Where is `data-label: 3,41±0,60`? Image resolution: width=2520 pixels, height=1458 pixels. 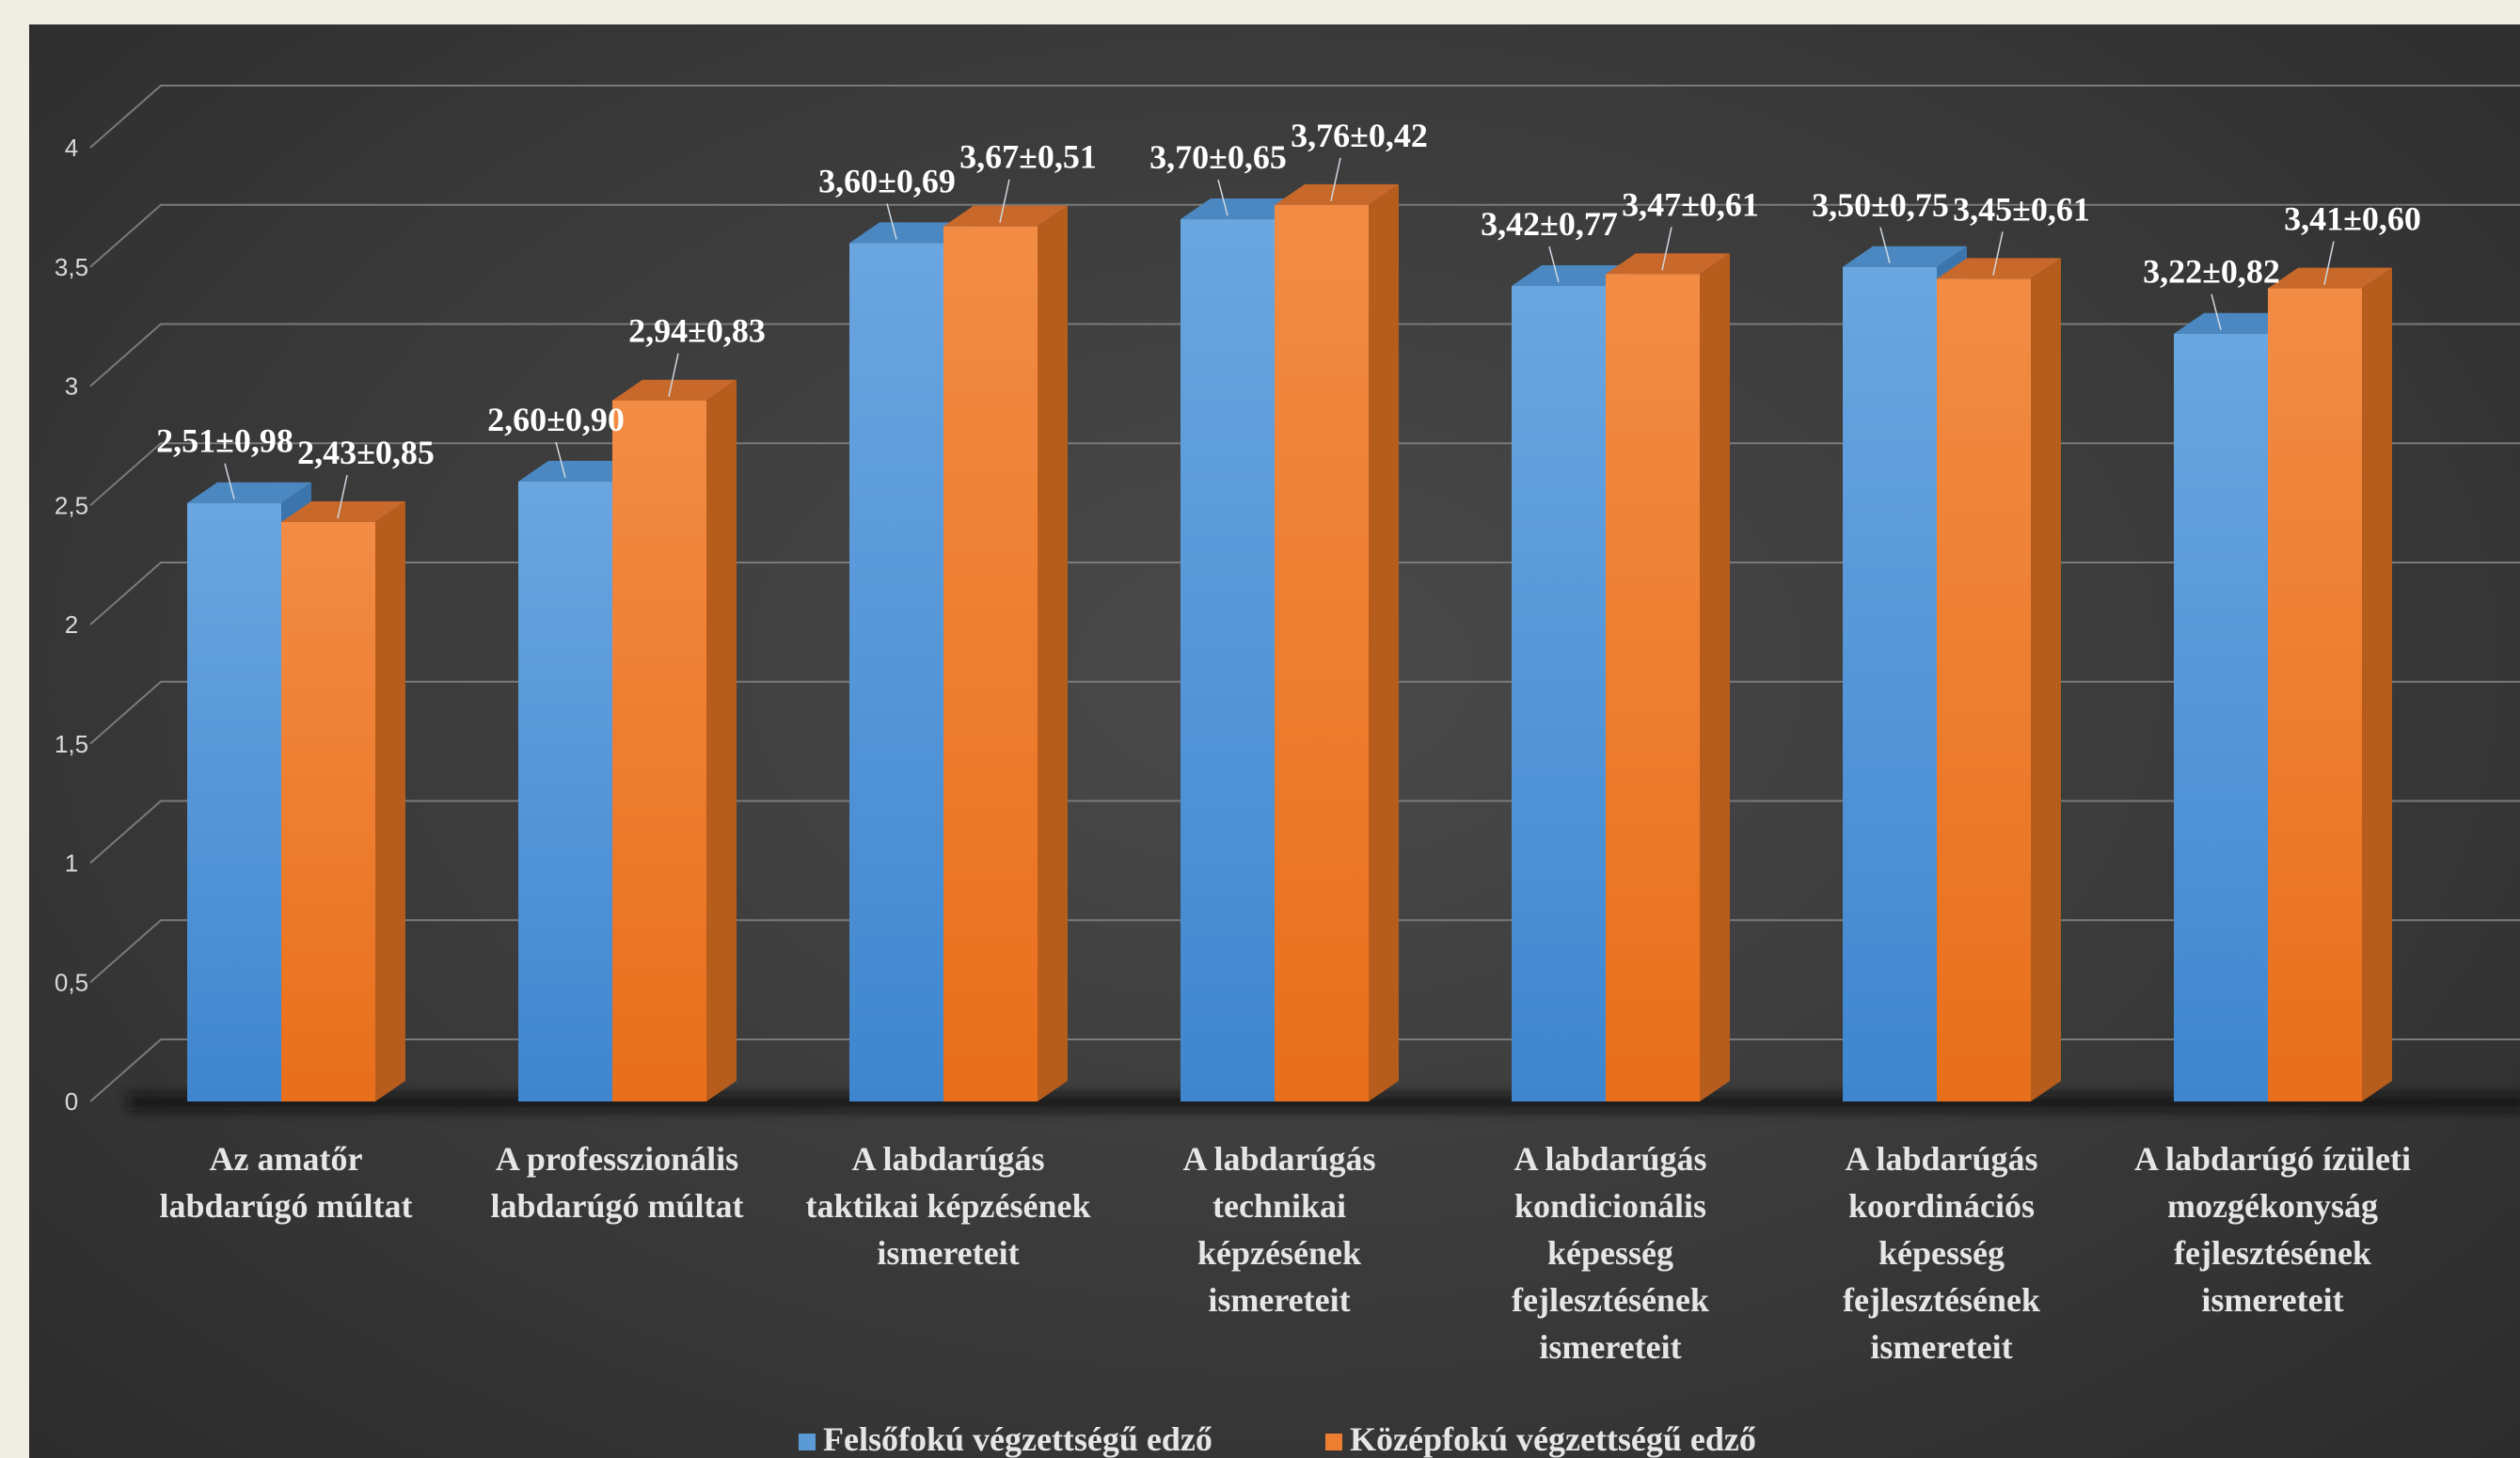 data-label: 3,41±0,60 is located at coordinates (2352, 219).